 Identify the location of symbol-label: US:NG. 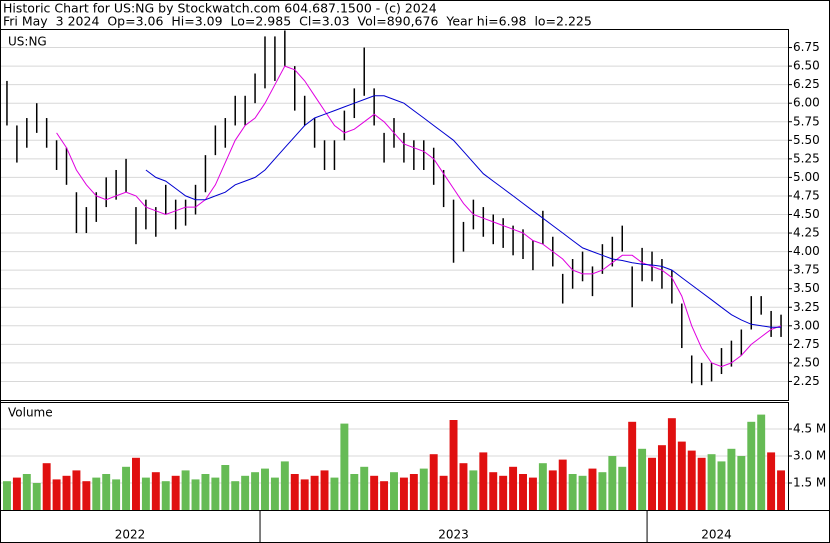
(27, 42).